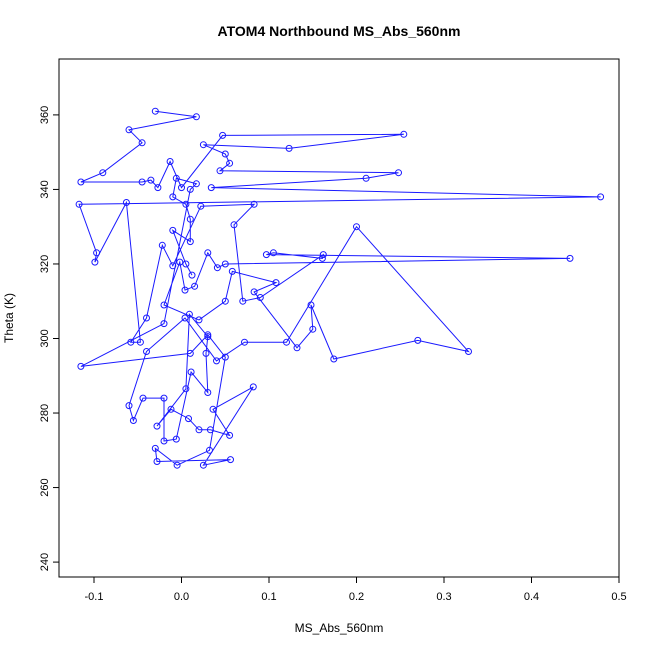 The height and width of the screenshot is (650, 650). I want to click on x-tick-label: 0.5, so click(618, 597).